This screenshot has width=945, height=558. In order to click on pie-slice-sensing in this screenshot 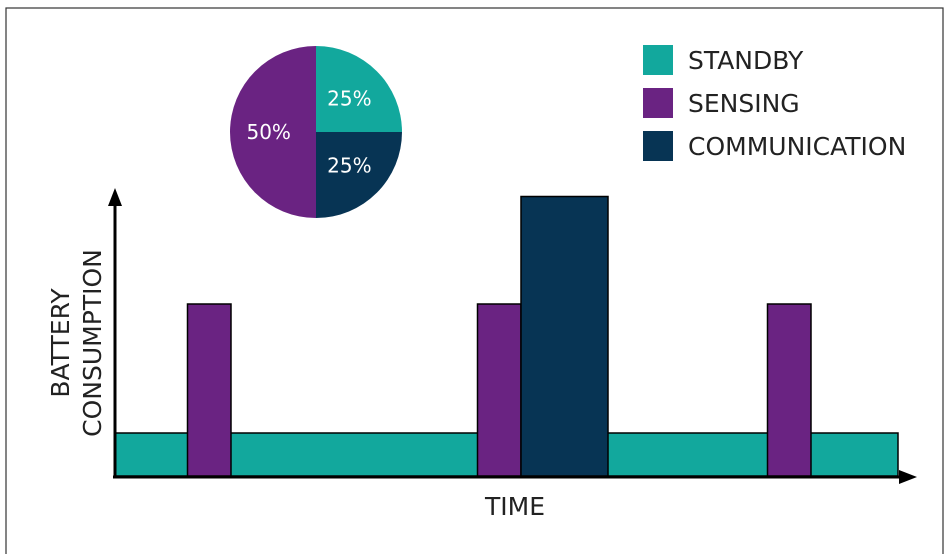, I will do `click(273, 132)`.